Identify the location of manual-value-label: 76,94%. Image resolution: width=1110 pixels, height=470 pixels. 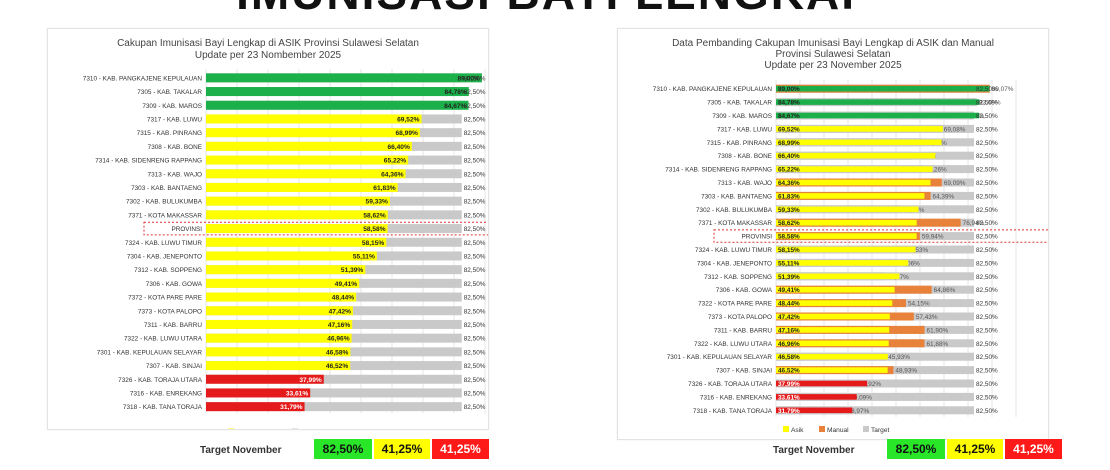
(974, 223).